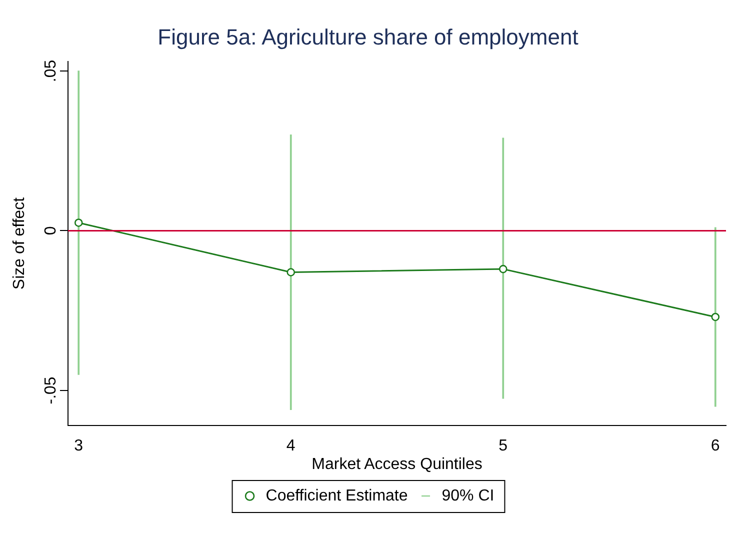 This screenshot has width=746, height=539. Describe the element at coordinates (397, 464) in the screenshot. I see `x-axis-title: Market Access Quintiles` at that location.